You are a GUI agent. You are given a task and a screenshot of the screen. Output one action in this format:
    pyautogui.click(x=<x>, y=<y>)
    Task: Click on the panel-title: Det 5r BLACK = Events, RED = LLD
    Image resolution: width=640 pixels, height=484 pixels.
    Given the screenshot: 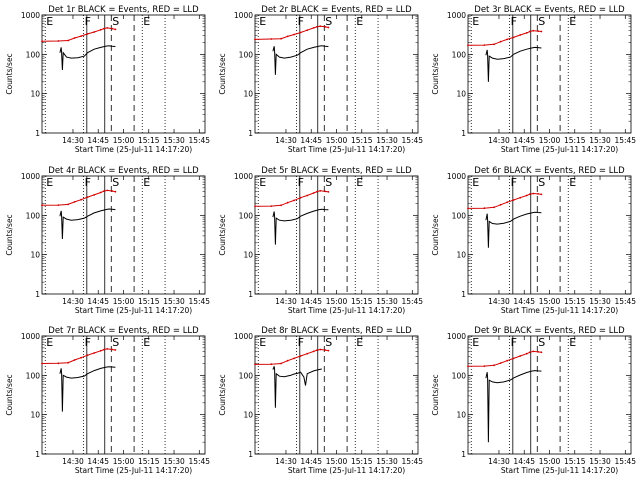 What is the action you would take?
    pyautogui.click(x=336, y=171)
    